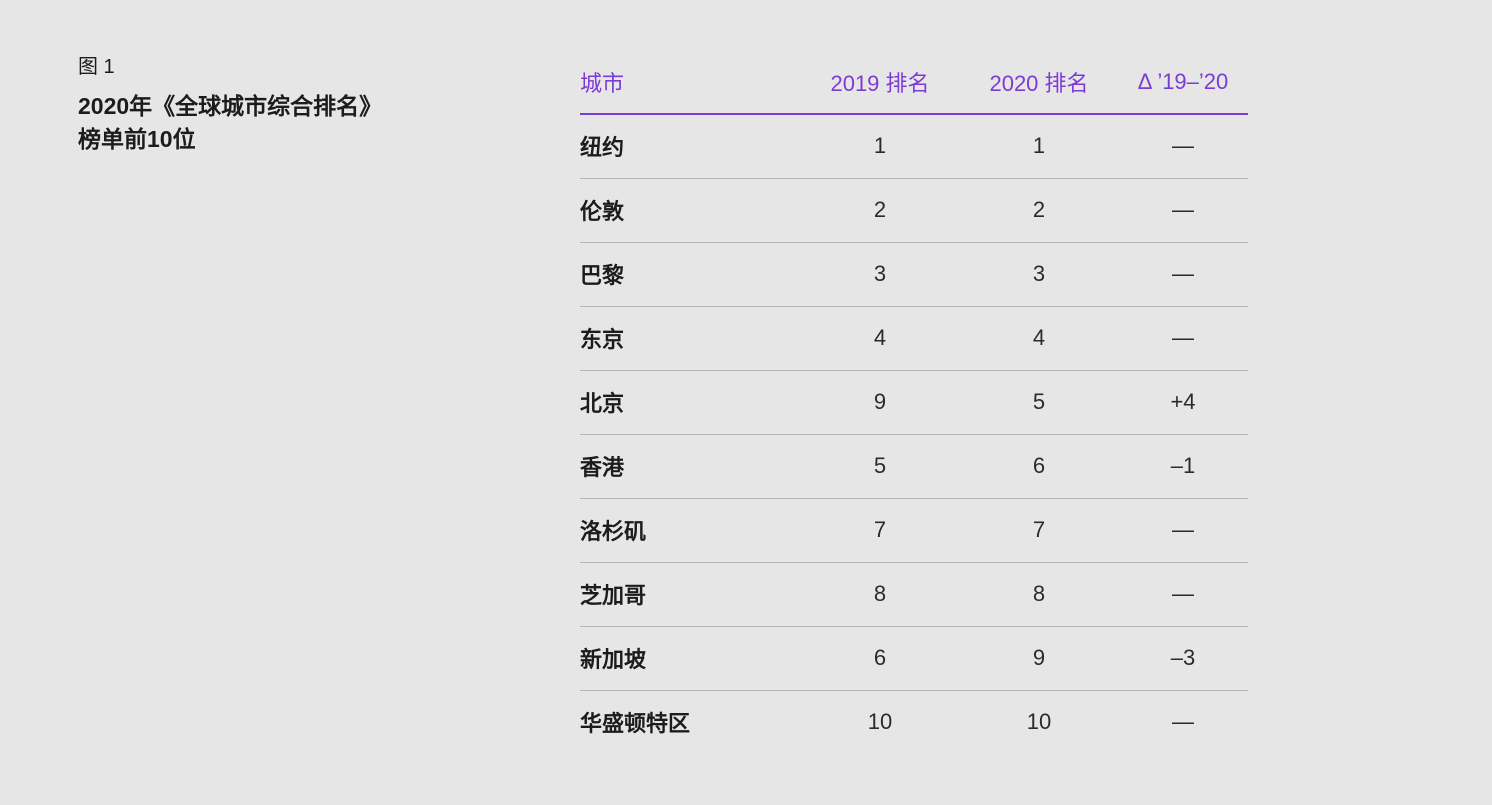  Describe the element at coordinates (914, 530) in the screenshot. I see `table-row: 洛杉矶 7 7 —` at that location.